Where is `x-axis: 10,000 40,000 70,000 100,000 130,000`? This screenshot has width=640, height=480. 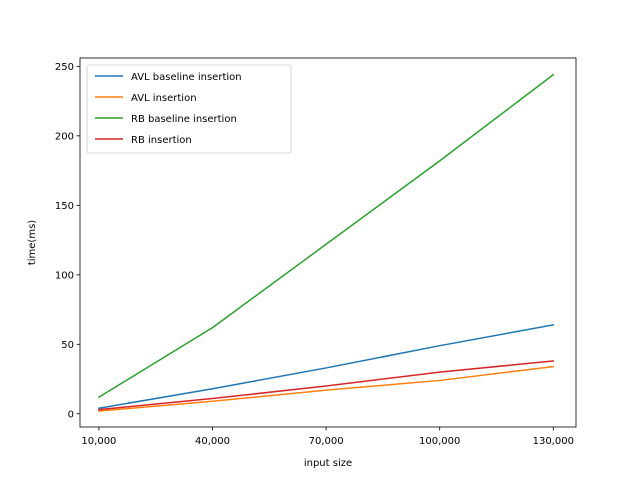 x-axis: 10,000 40,000 70,000 100,000 130,000 is located at coordinates (327, 437).